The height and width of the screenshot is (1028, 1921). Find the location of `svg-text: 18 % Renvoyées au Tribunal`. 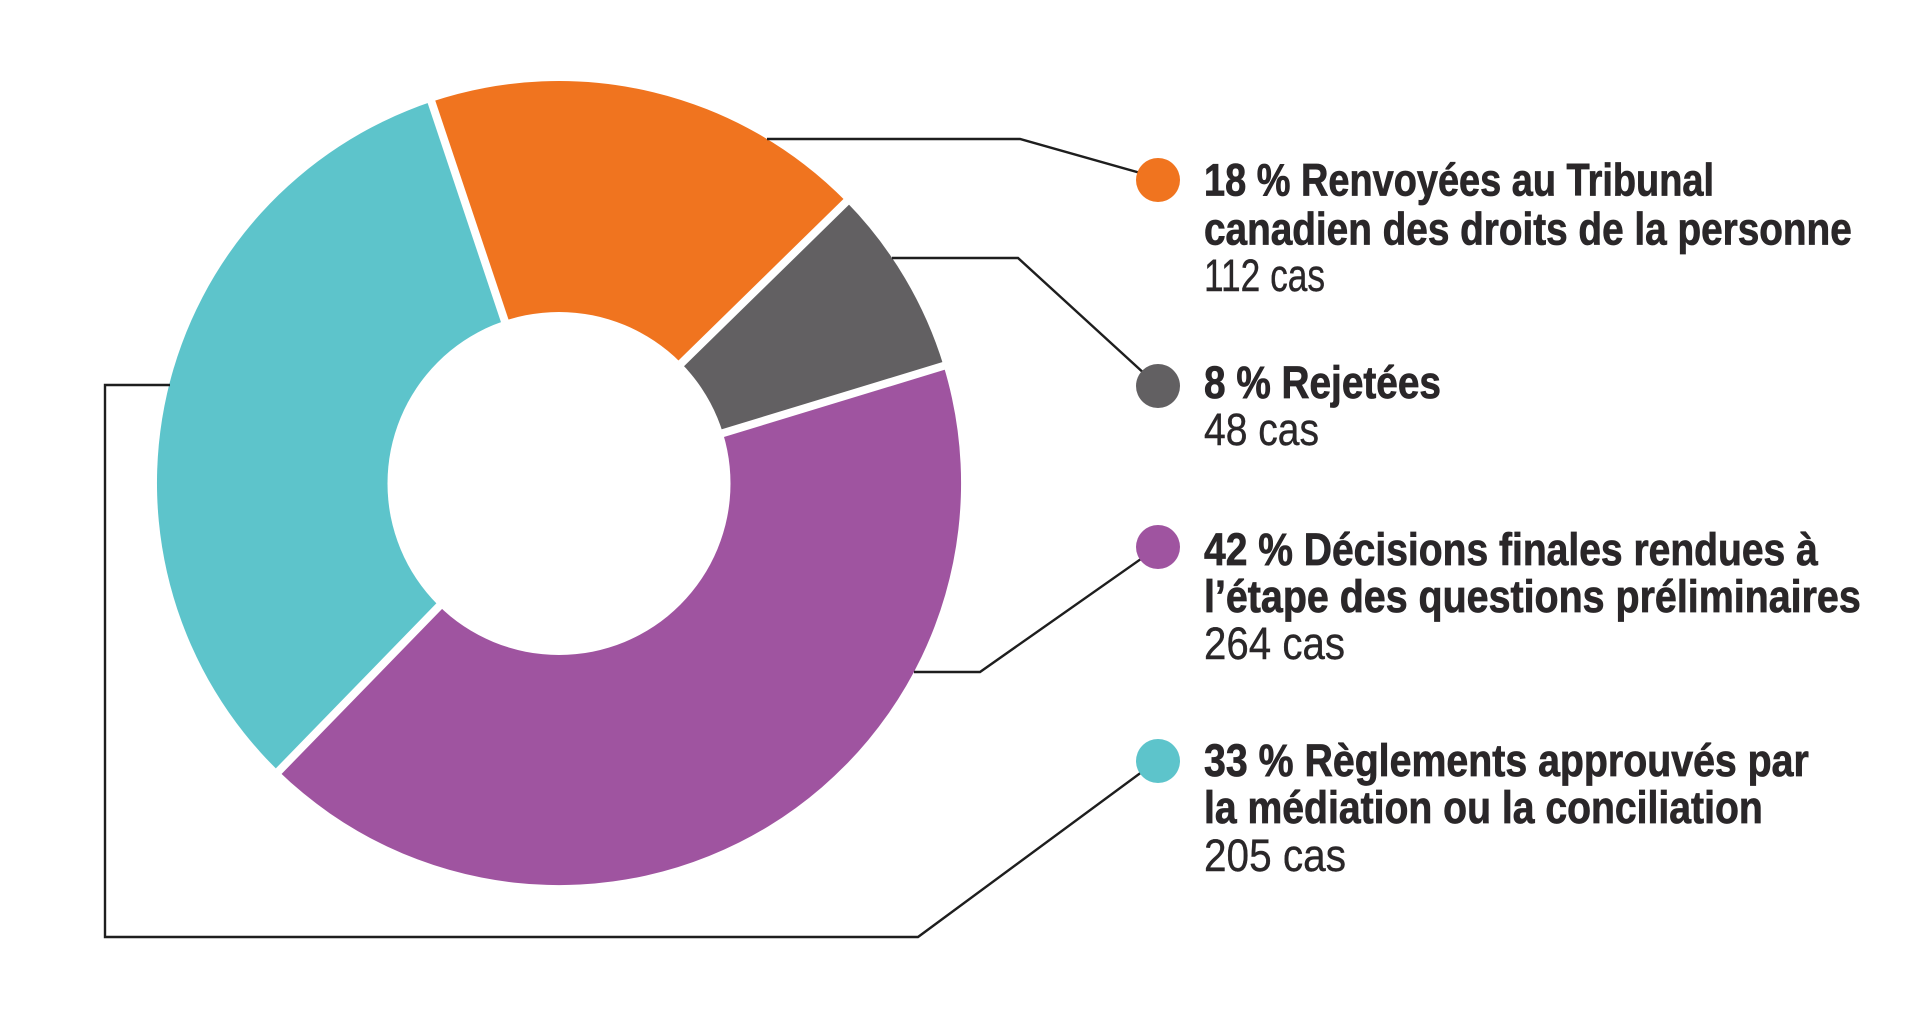

svg-text: 18 % Renvoyées au Tribunal is located at coordinates (1459, 179).